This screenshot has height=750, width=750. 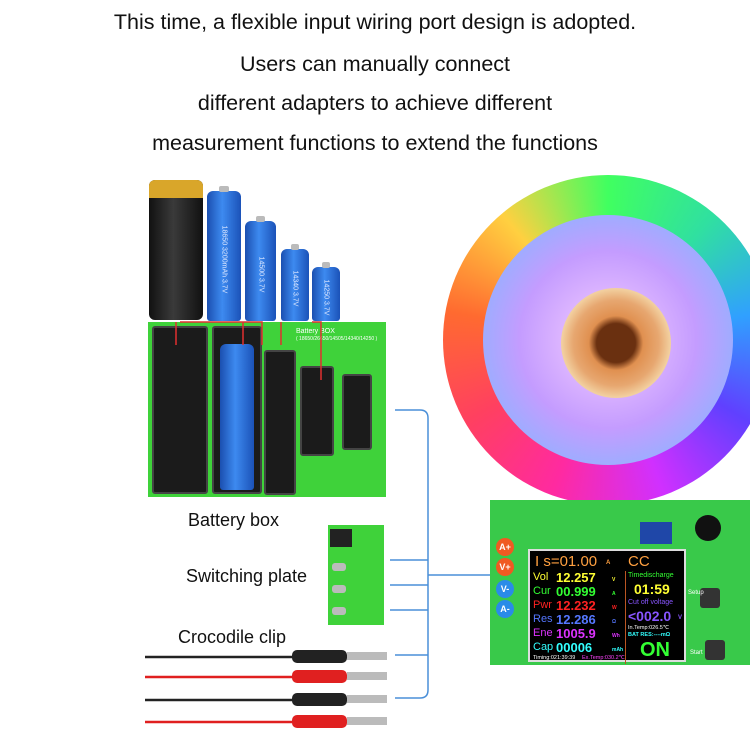 What do you see at coordinates (614, 580) in the screenshot?
I see `lcd-row-unit: V` at bounding box center [614, 580].